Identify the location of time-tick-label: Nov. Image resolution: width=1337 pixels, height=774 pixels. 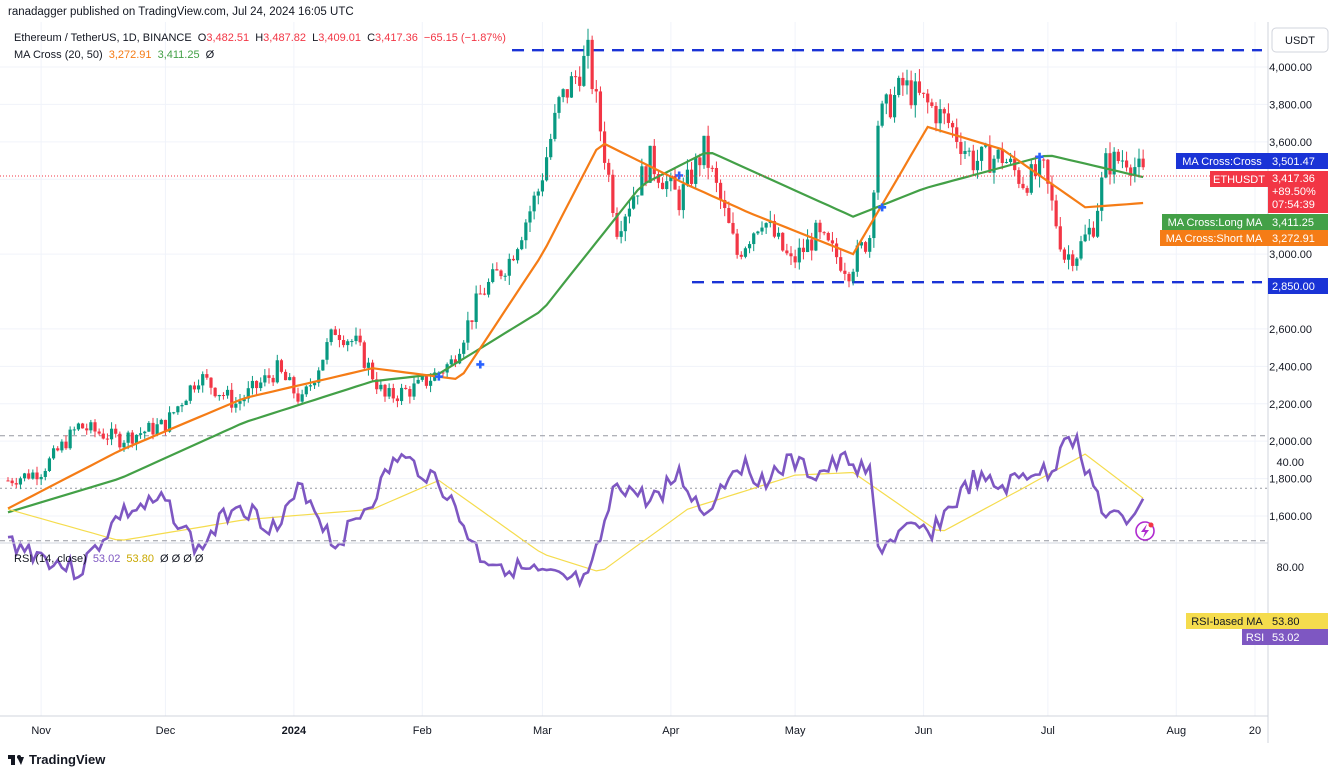
(41, 731).